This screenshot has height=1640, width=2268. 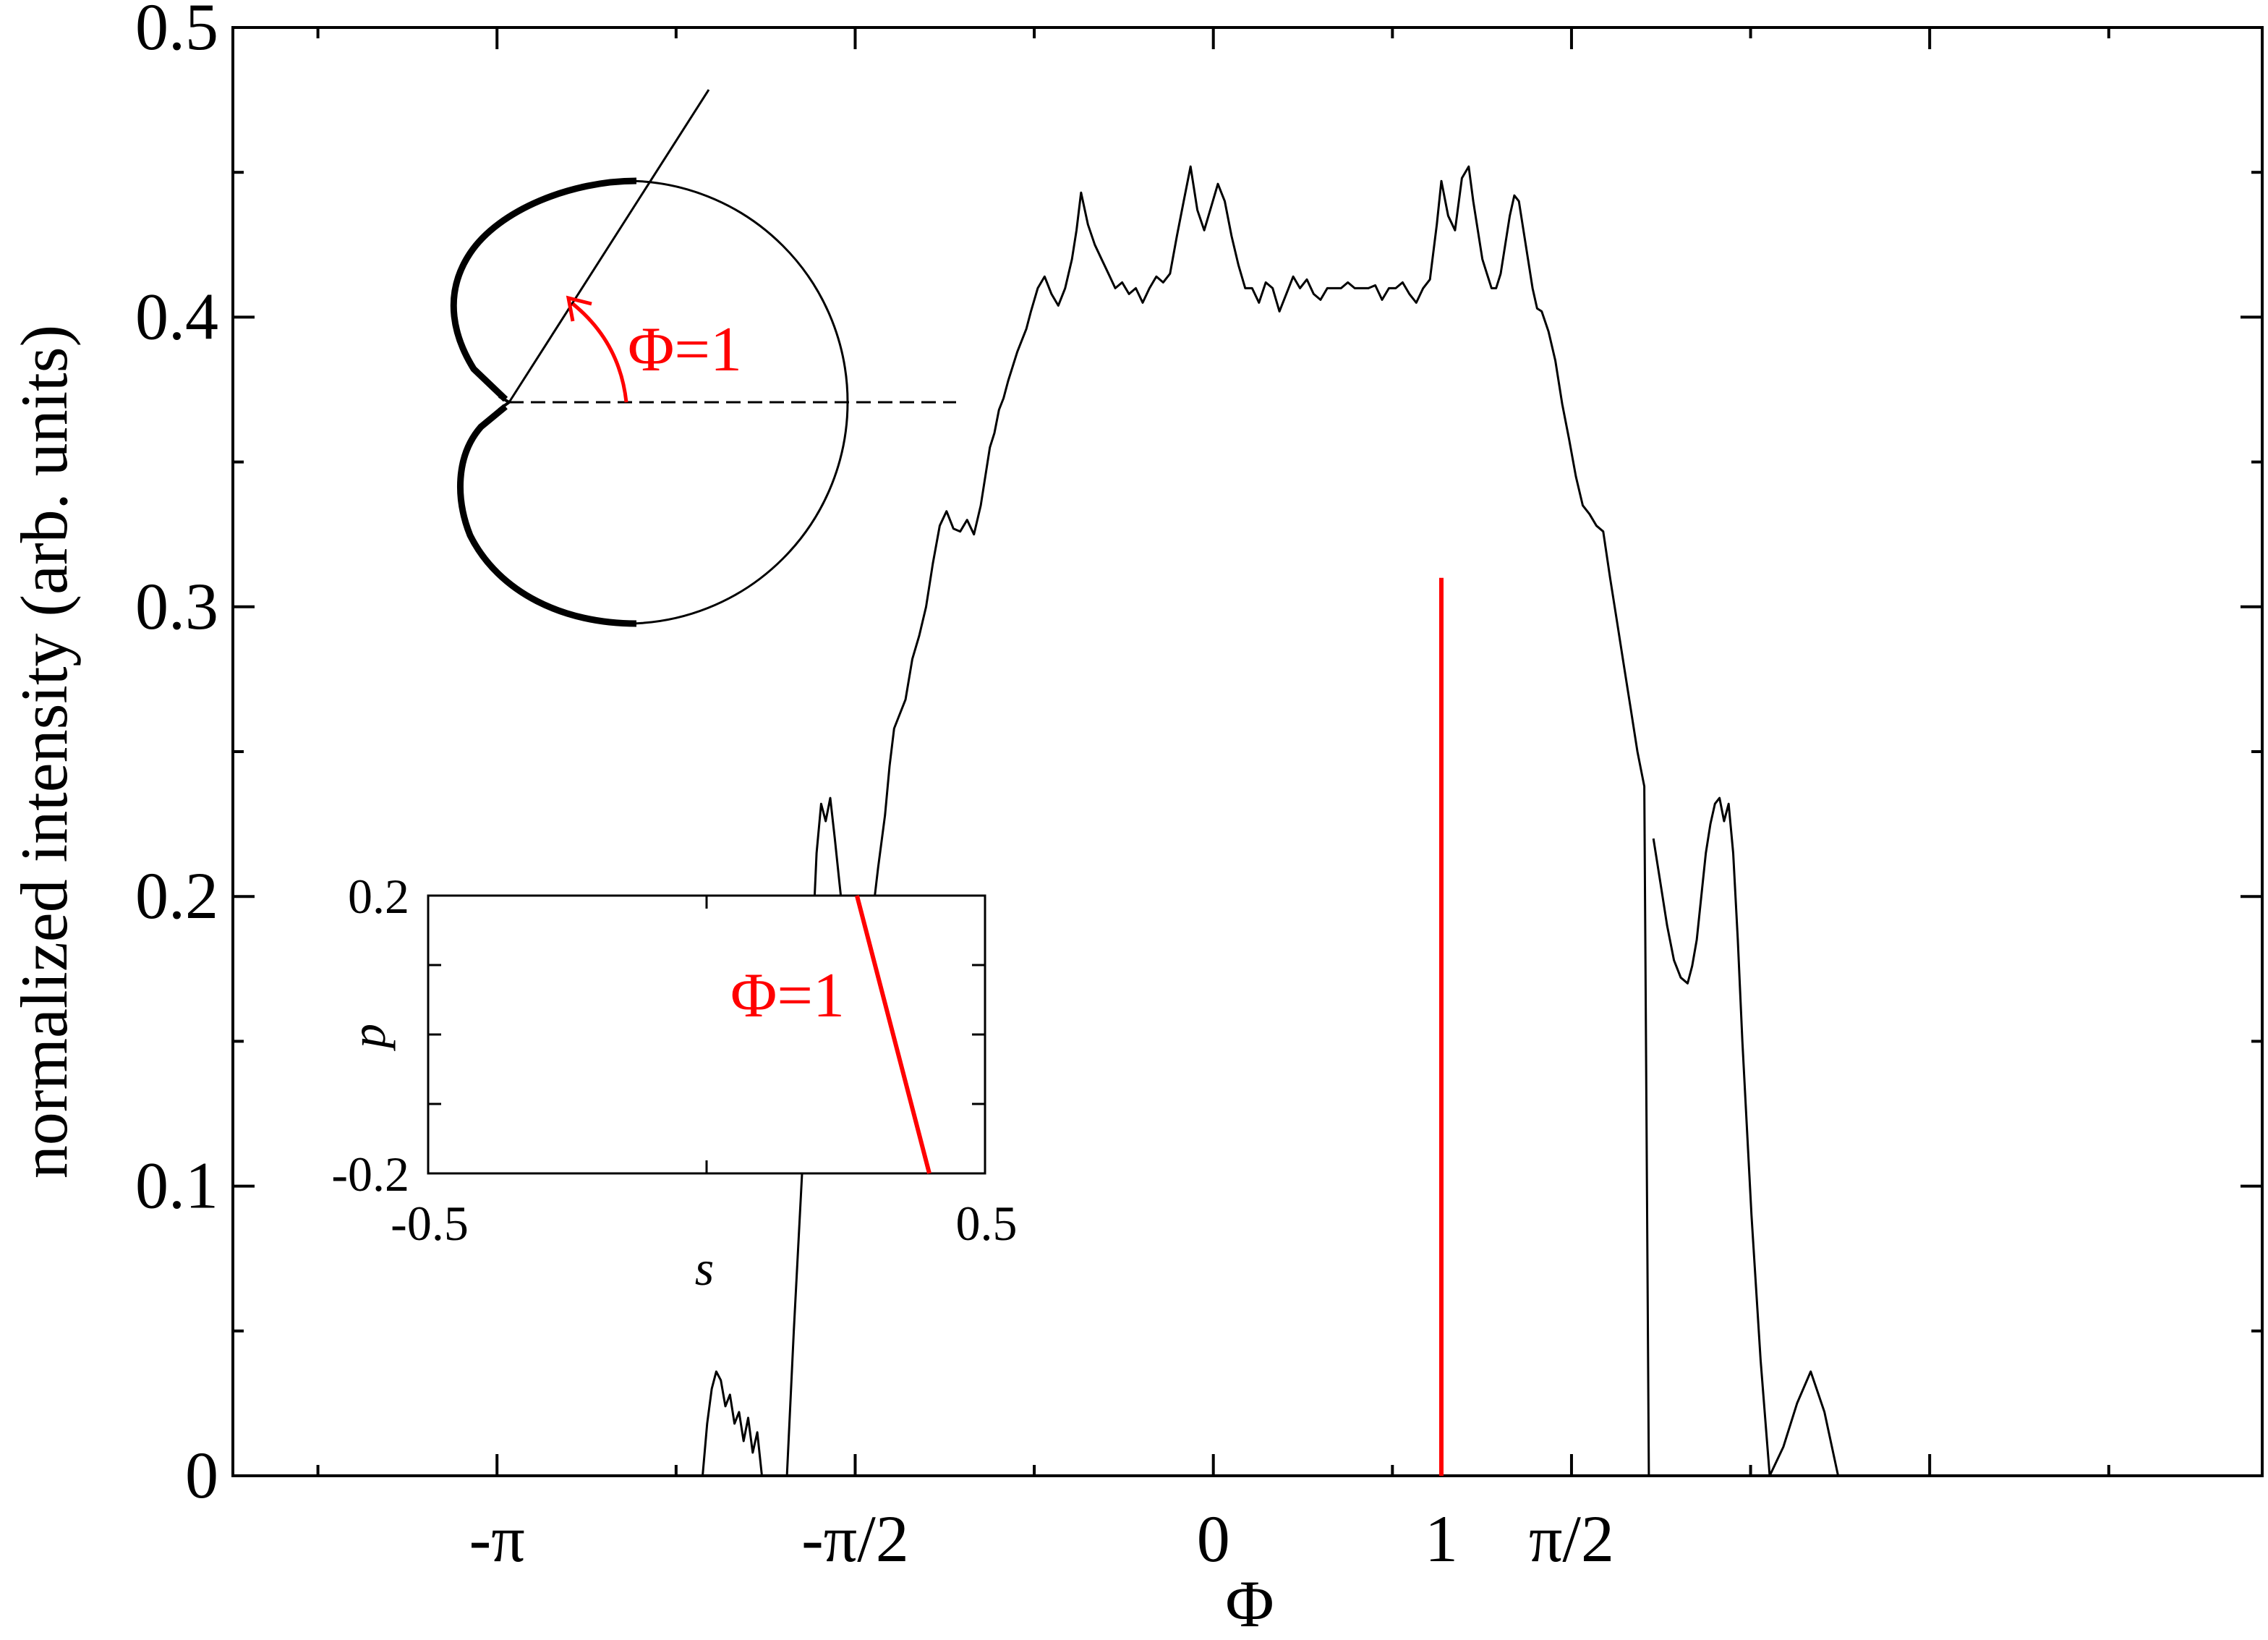 I want to click on x-tick-label: 1, so click(x=1441, y=1539).